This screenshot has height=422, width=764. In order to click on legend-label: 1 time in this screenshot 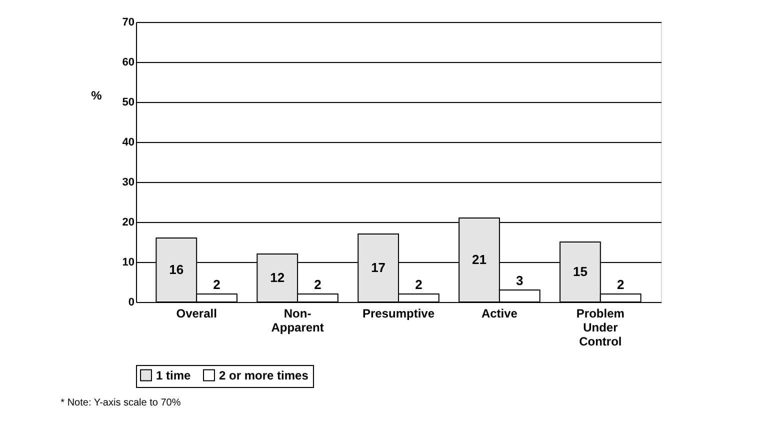, I will do `click(174, 375)`.